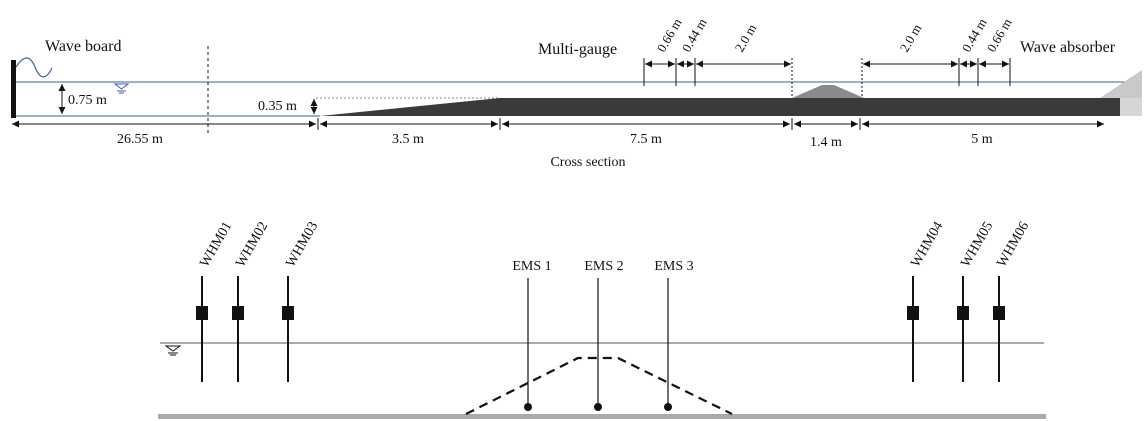 The height and width of the screenshot is (421, 1148). Describe the element at coordinates (302, 244) in the screenshot. I see `gauge-label: WHM03` at that location.